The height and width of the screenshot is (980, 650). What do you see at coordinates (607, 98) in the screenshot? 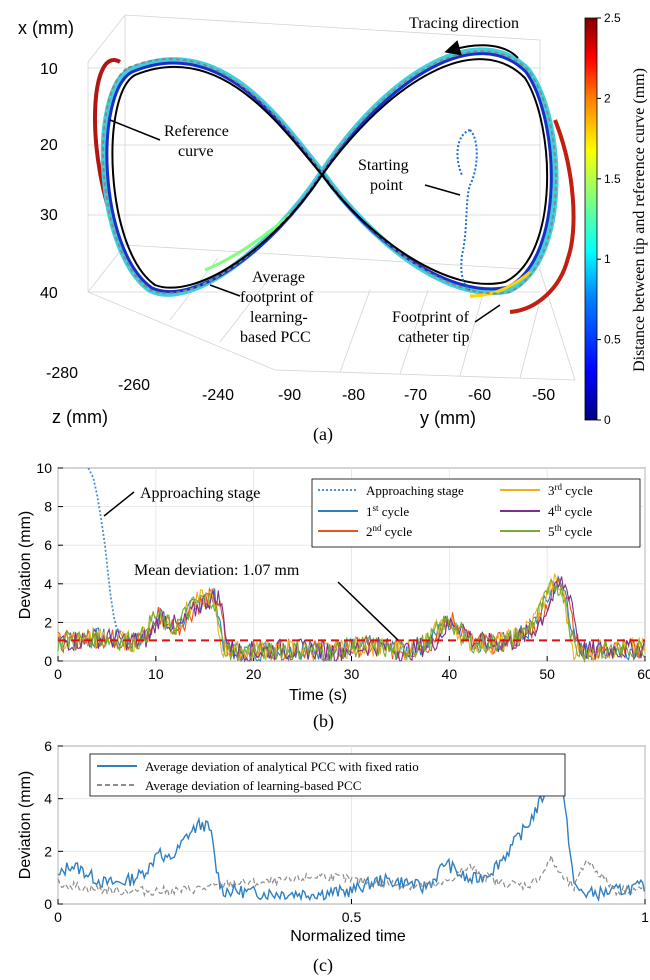
I see `colorbar-tick-label: 2` at bounding box center [607, 98].